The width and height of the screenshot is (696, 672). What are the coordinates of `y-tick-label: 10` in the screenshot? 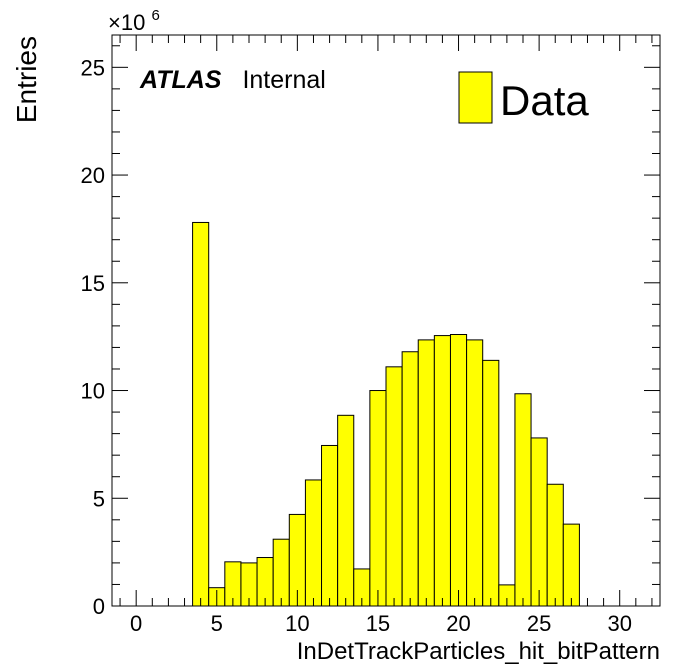 It's located at (93, 391).